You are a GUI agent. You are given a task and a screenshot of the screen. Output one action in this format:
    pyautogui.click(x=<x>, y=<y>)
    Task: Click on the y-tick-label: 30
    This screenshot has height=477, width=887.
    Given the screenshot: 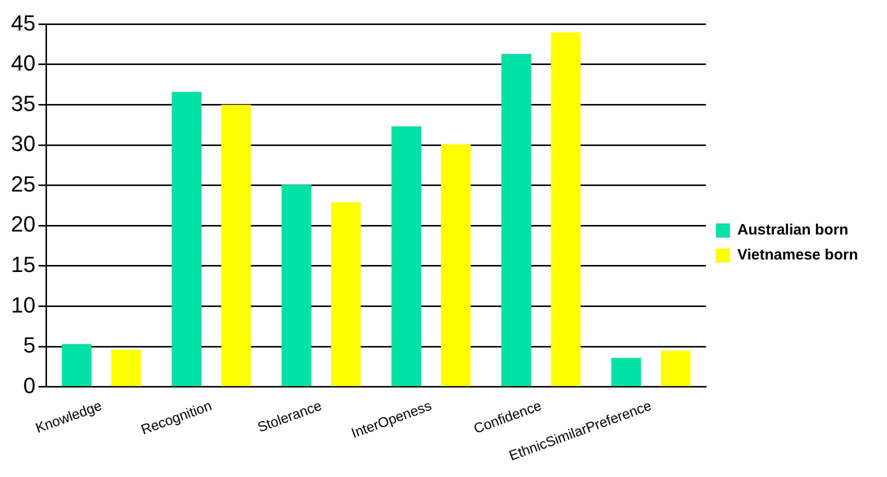 What is the action you would take?
    pyautogui.click(x=23, y=143)
    